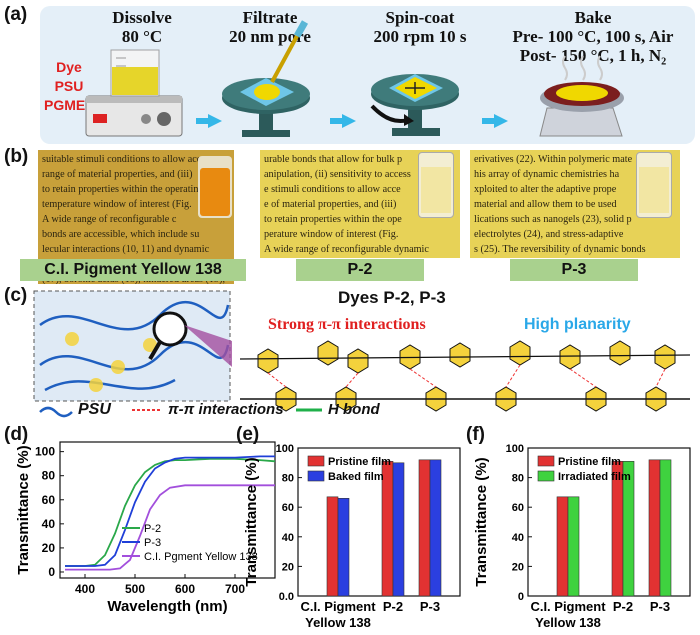  What do you see at coordinates (142, 17) in the screenshot?
I see `step-dissolve-label: Dissolve` at bounding box center [142, 17].